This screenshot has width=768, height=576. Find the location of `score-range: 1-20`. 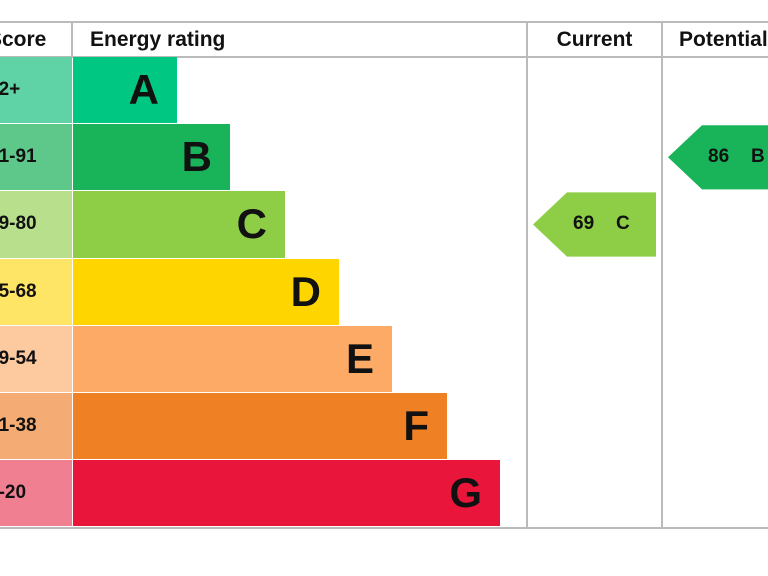

score-range: 1-20 is located at coordinates (13, 493).